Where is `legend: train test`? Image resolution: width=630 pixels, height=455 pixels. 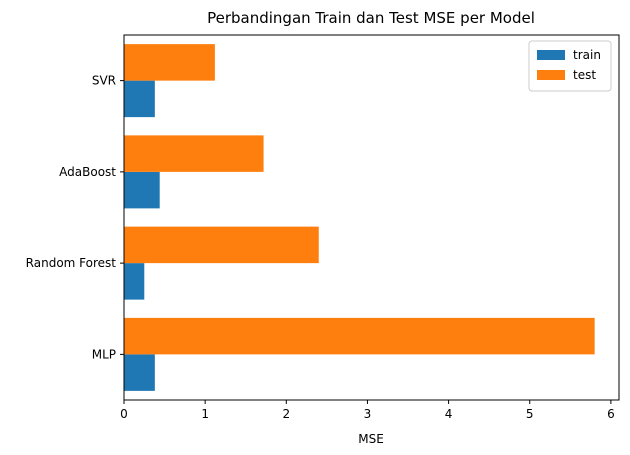 legend: train test is located at coordinates (570, 66).